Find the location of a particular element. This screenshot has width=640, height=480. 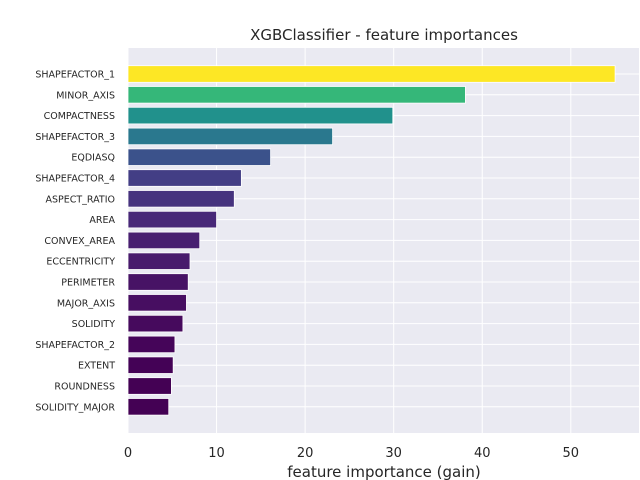

y-tick-label: ECCENTRICITY is located at coordinates (80, 262).